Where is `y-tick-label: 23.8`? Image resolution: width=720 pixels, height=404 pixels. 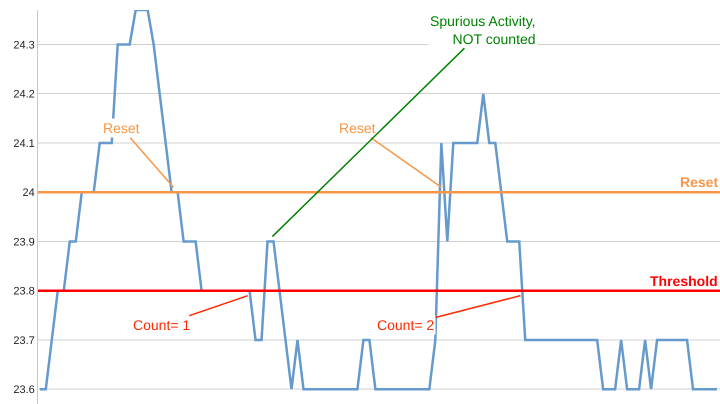 y-tick-label: 23.8 is located at coordinates (24, 292).